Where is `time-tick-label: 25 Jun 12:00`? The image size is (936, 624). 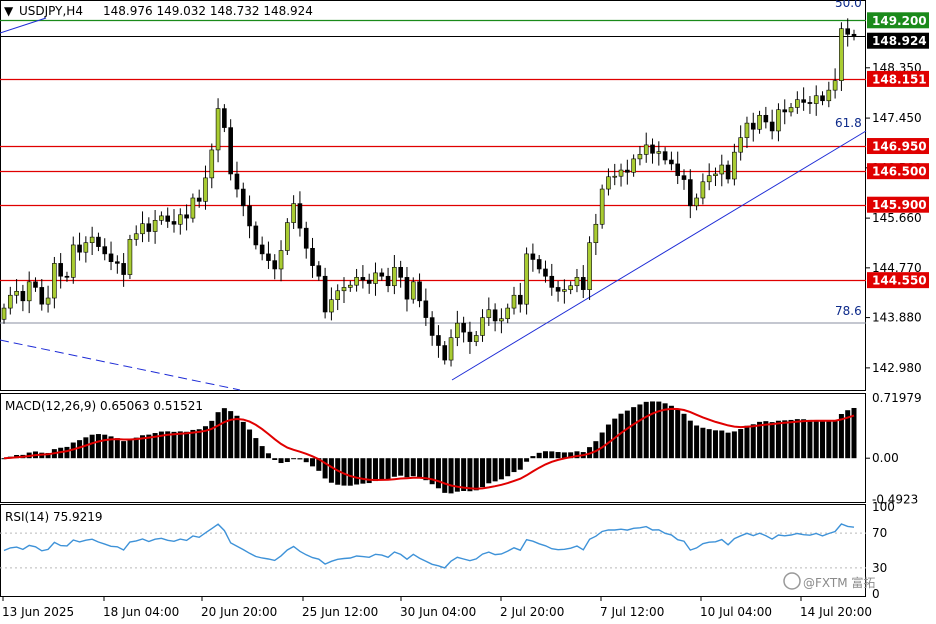
time-tick-label: 25 Jun 12:00 is located at coordinates (340, 612).